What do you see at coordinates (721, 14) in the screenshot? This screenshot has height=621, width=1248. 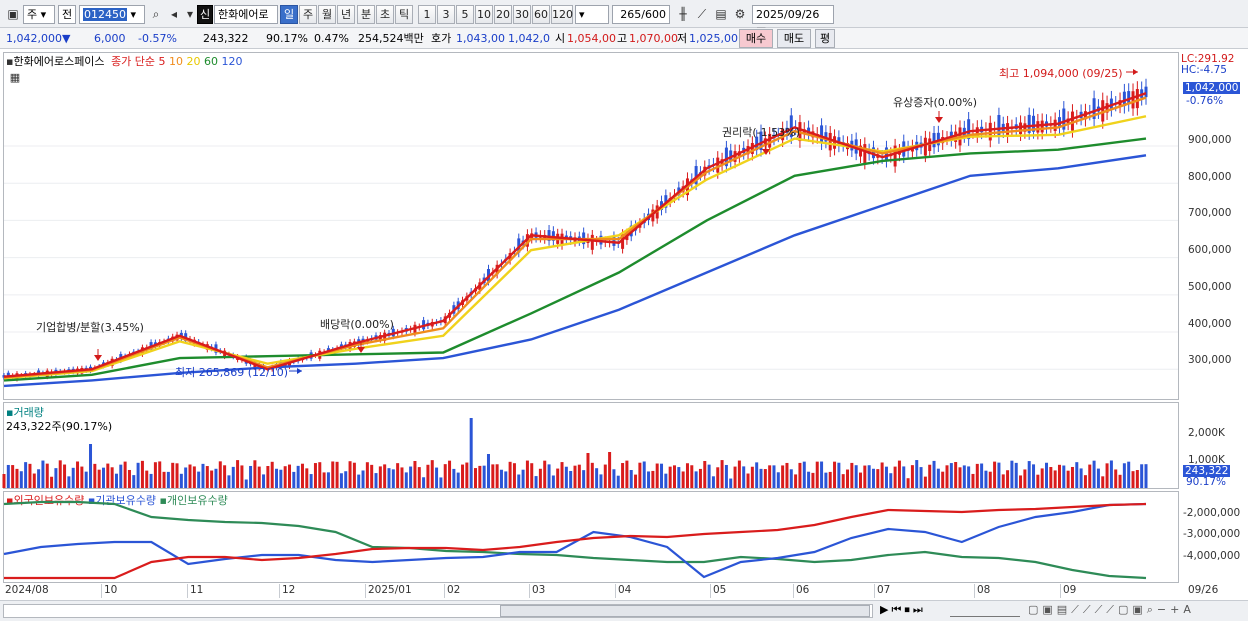 I see `save-icon: ▤` at bounding box center [721, 14].